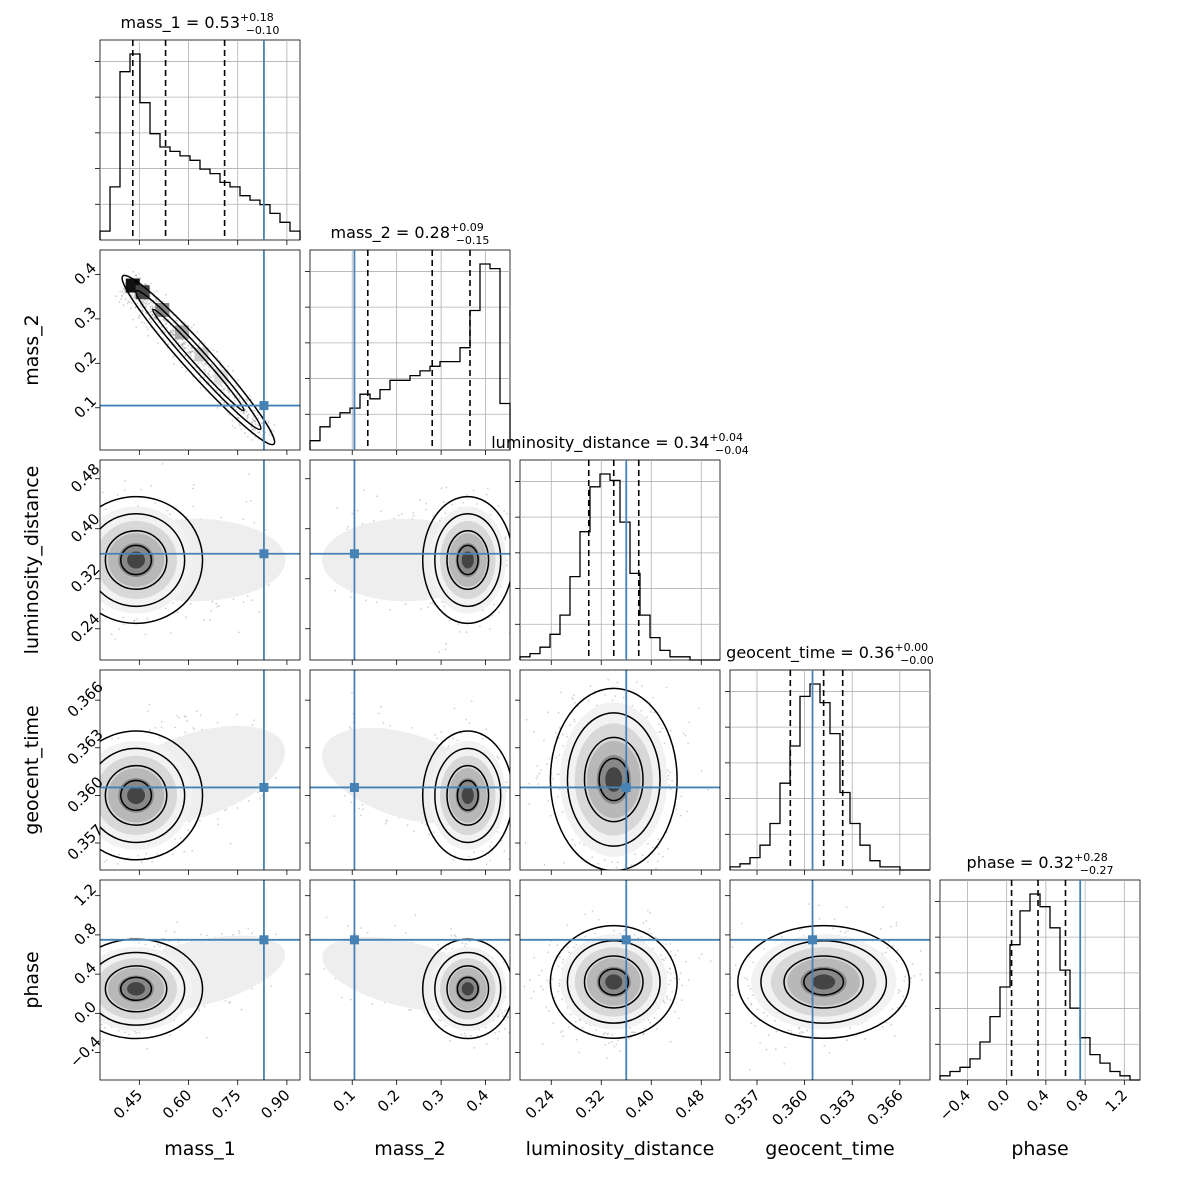 Image resolution: width=1180 pixels, height=1180 pixels. What do you see at coordinates (618, 560) in the screenshot?
I see `hist-panel-luminosity_distance` at bounding box center [618, 560].